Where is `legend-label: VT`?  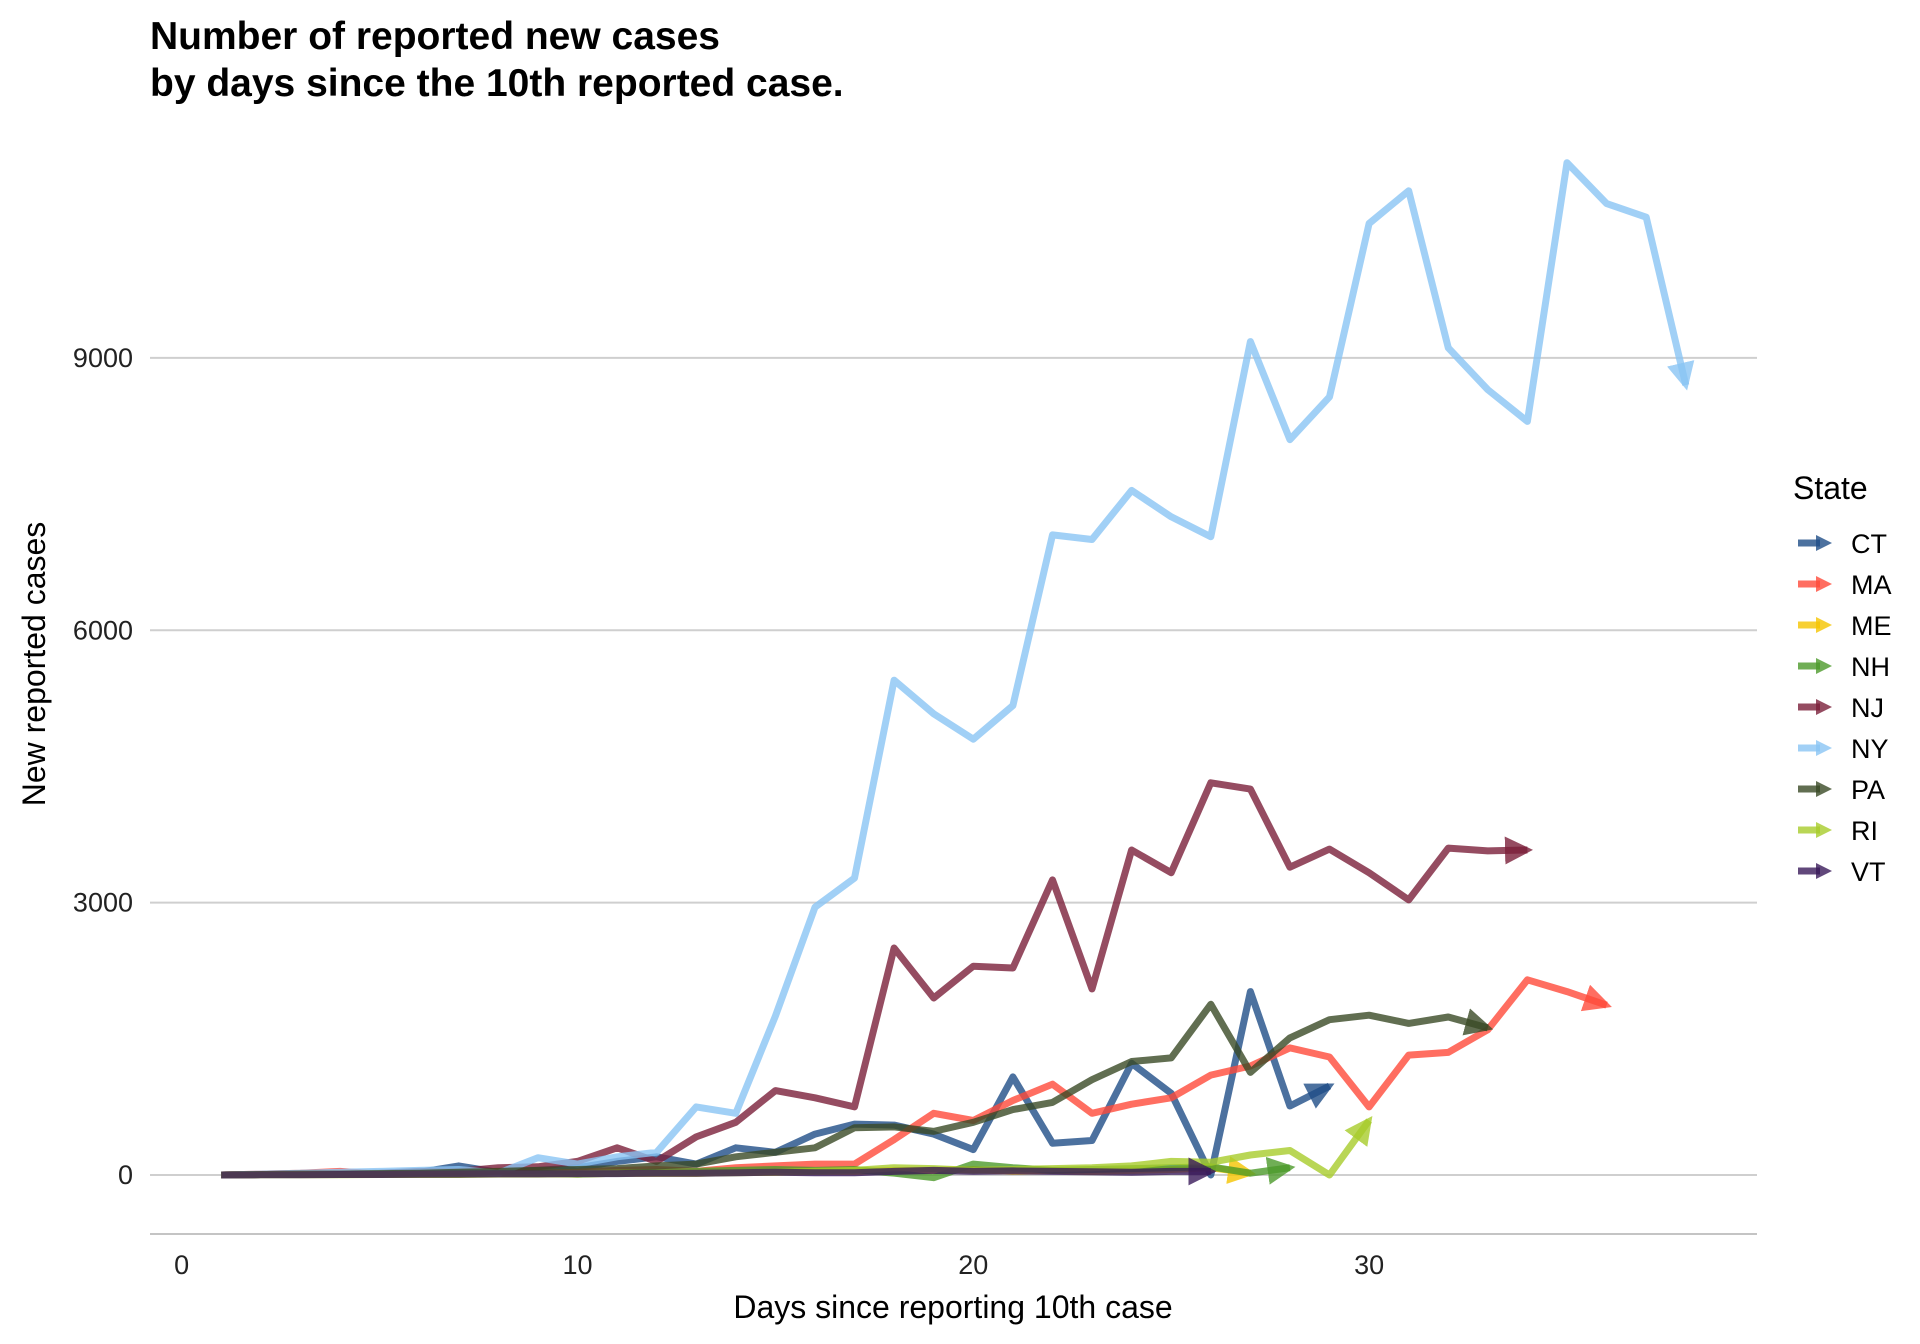
legend-label: VT is located at coordinates (1868, 872).